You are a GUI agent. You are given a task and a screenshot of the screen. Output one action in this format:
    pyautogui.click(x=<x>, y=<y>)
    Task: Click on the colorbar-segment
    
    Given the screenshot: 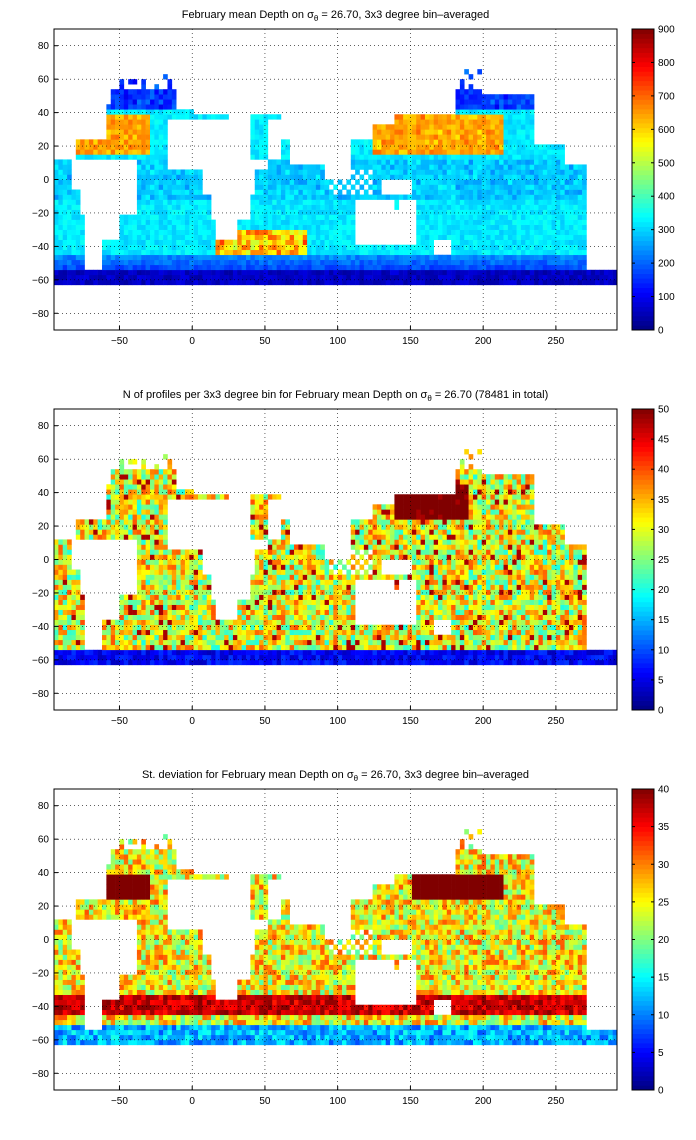 What is the action you would take?
    pyautogui.click(x=643, y=97)
    